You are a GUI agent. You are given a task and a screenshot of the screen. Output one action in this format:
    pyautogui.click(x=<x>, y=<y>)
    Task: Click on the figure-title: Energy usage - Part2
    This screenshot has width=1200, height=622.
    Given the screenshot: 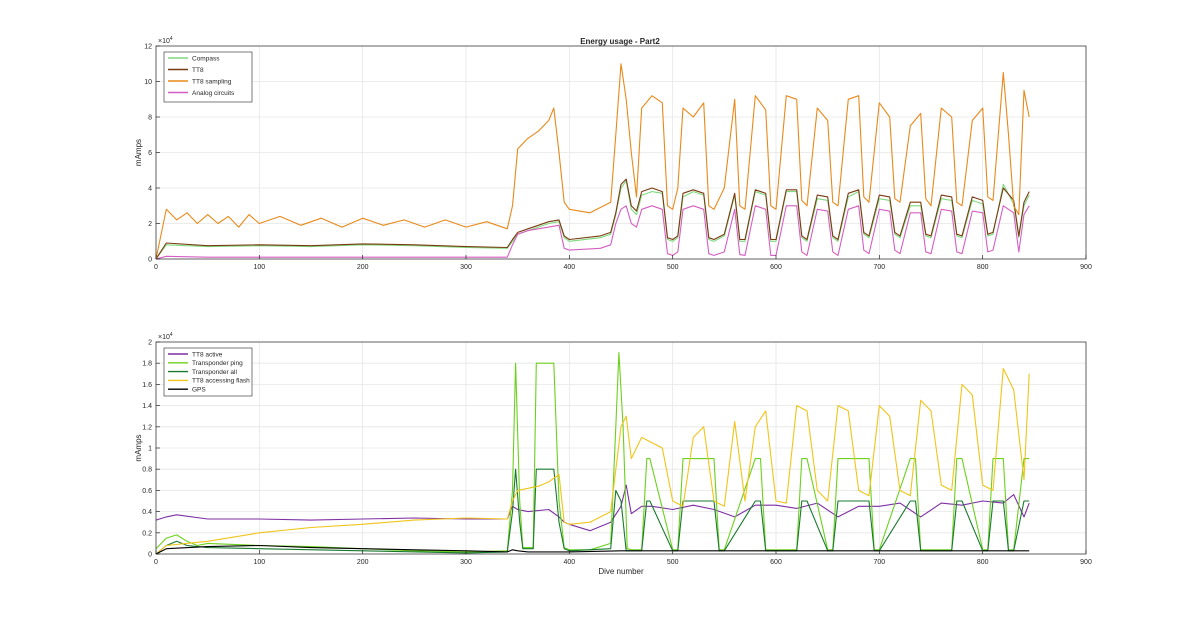 What is the action you would take?
    pyautogui.click(x=620, y=41)
    